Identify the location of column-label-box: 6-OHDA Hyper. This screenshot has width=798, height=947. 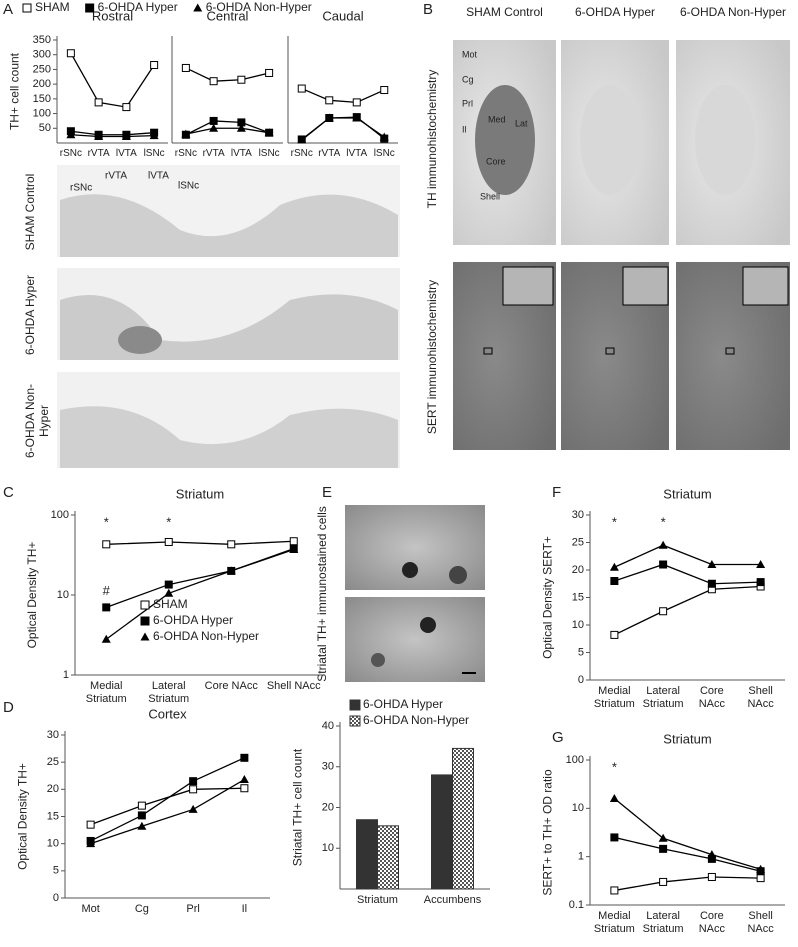
(615, 12).